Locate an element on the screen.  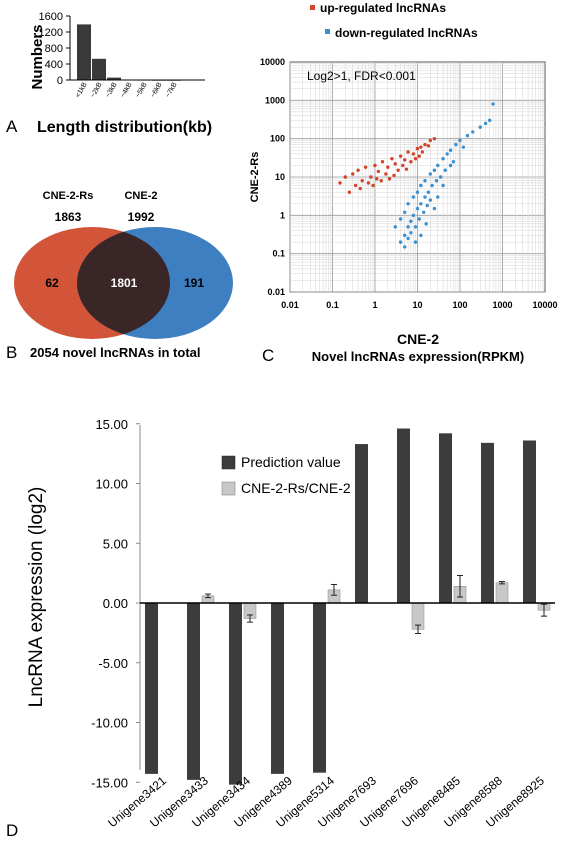
legend-swatch-up is located at coordinates (312, 7).